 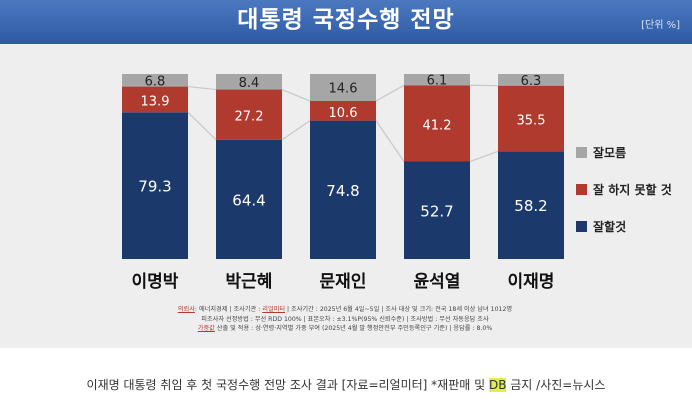 What do you see at coordinates (497, 385) in the screenshot?
I see `caption-highlight: DB` at bounding box center [497, 385].